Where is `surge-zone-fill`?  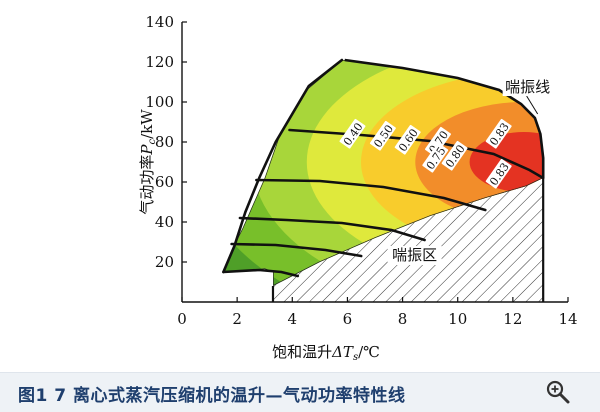 surge-zone-fill is located at coordinates (408, 240).